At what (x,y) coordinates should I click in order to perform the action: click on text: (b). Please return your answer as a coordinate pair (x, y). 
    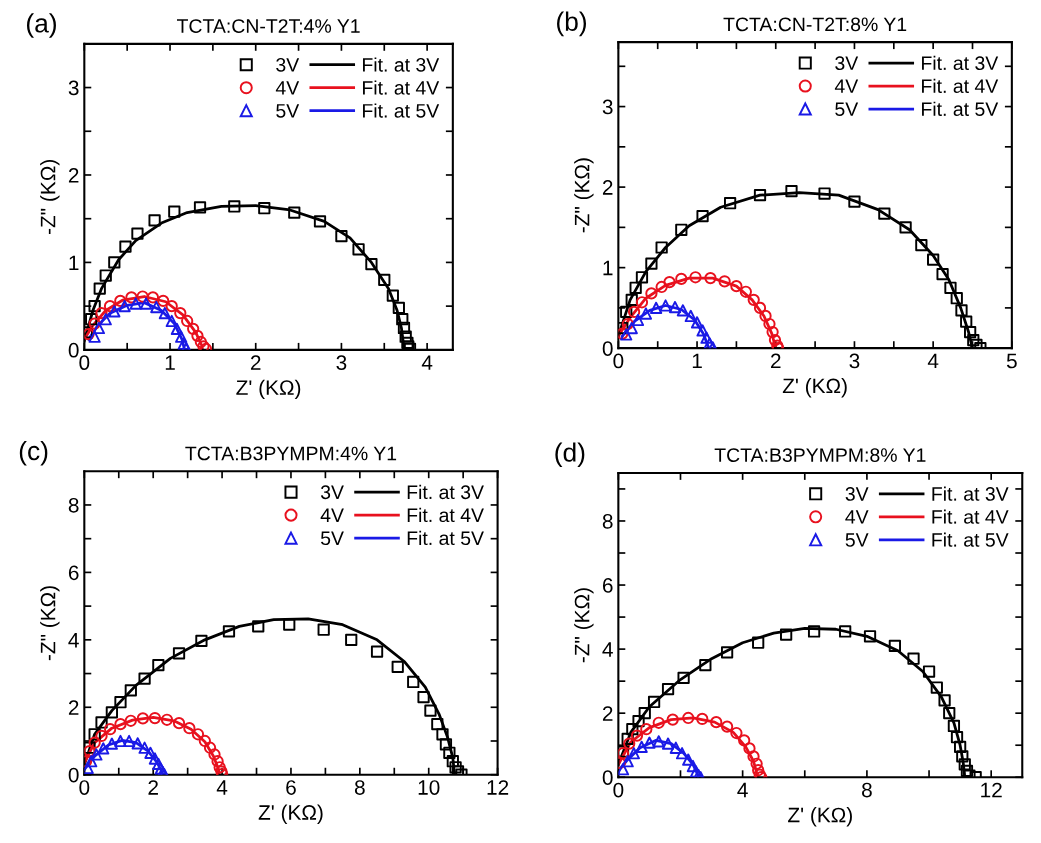
    Looking at the image, I should click on (572, 24).